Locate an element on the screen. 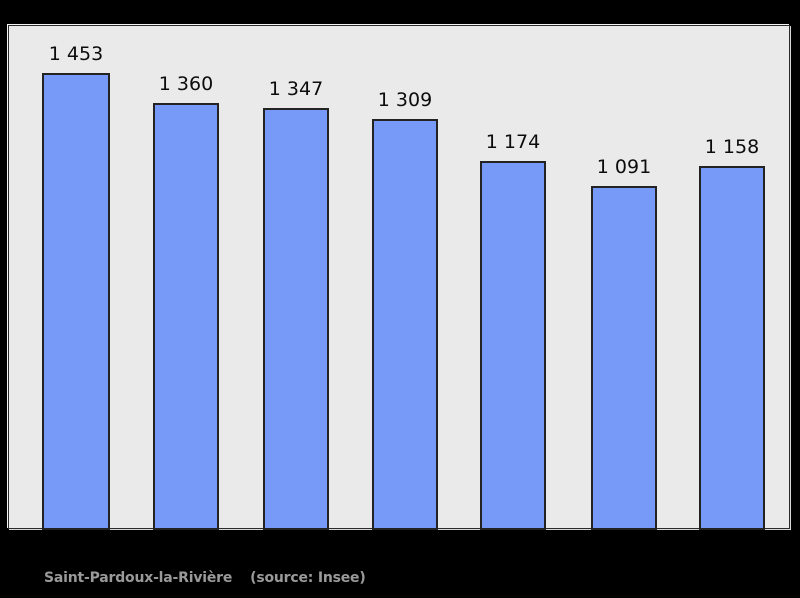 This screenshot has width=800, height=598. caption-source: (source: Insee) is located at coordinates (308, 578).